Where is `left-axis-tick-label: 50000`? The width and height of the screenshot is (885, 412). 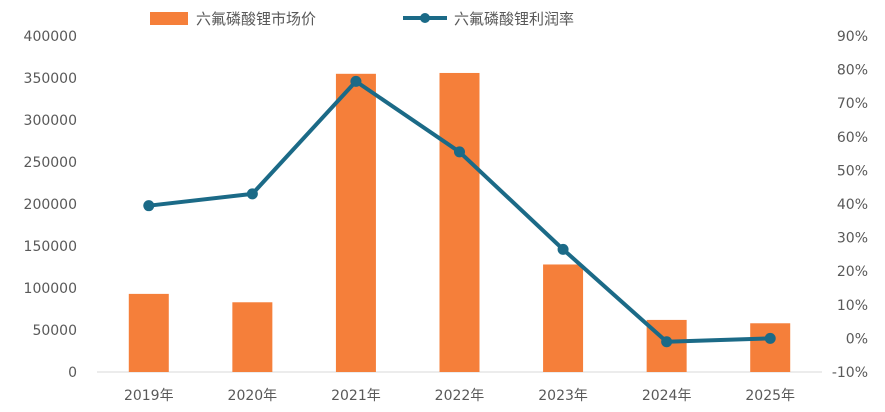 left-axis-tick-label: 50000 is located at coordinates (54, 331).